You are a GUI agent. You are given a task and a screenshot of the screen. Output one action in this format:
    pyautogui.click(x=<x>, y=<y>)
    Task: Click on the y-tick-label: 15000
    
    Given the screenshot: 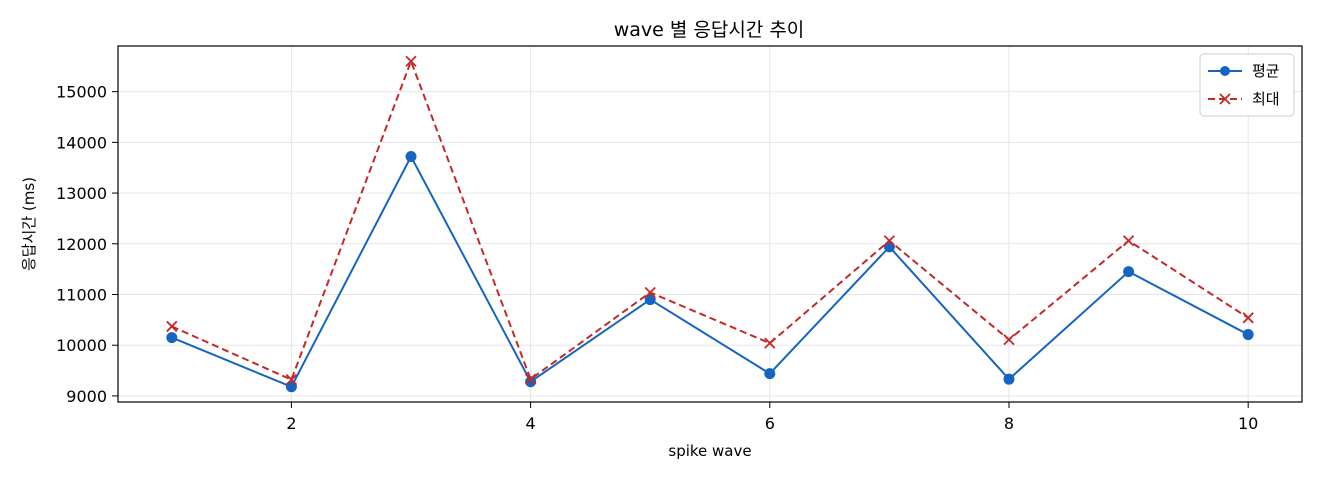 What is the action you would take?
    pyautogui.click(x=81, y=92)
    